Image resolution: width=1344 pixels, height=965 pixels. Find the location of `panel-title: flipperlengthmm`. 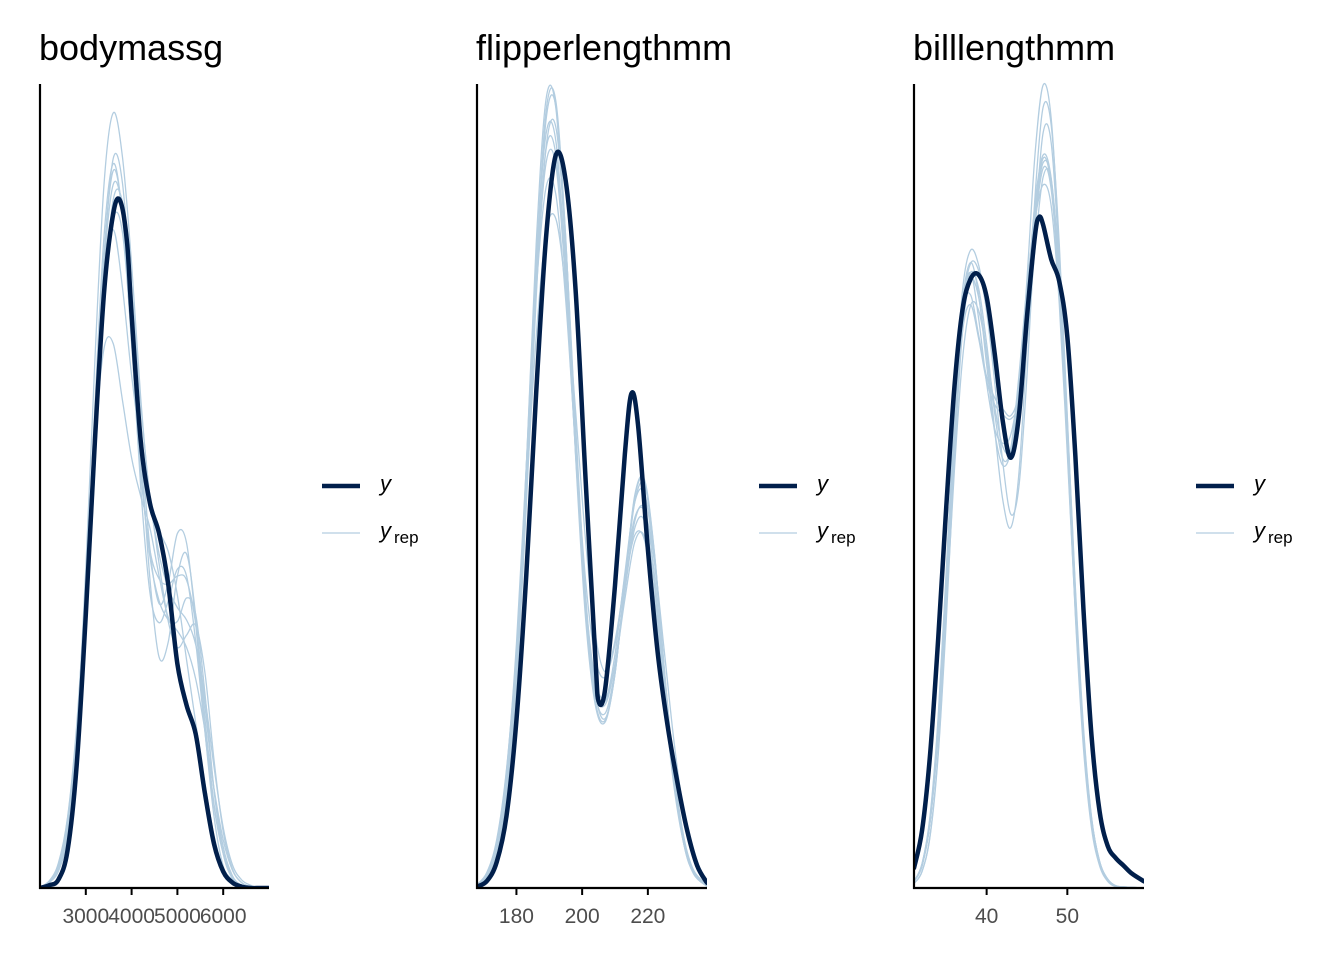

panel-title: flipperlengthmm is located at coordinates (604, 47).